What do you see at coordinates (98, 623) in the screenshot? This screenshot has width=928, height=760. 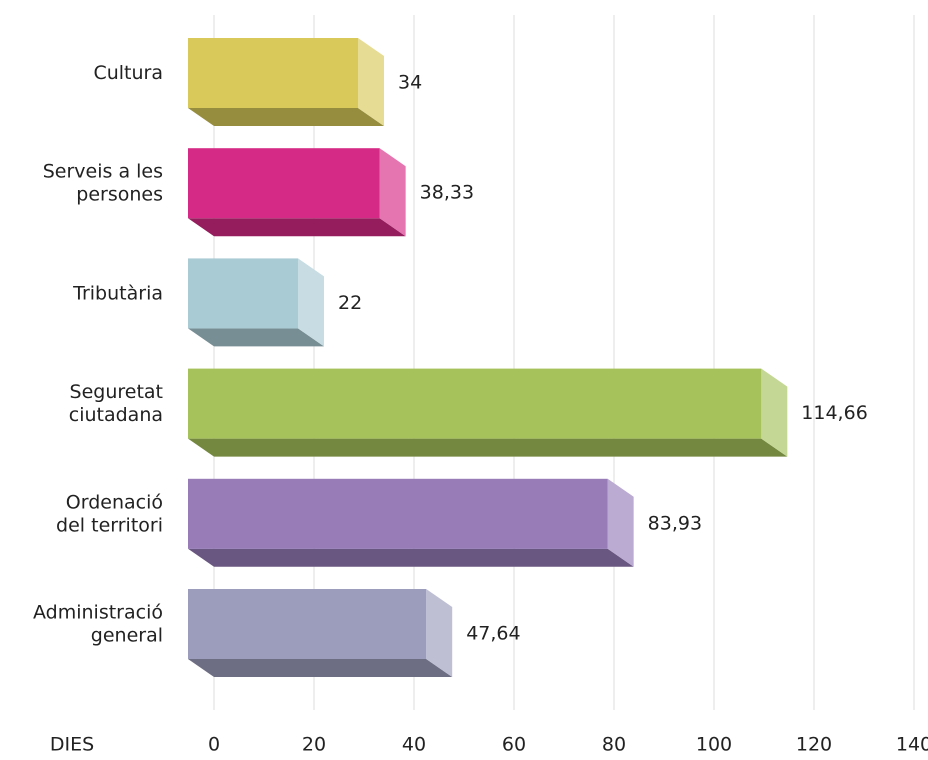 I see `category-label: Administració general` at bounding box center [98, 623].